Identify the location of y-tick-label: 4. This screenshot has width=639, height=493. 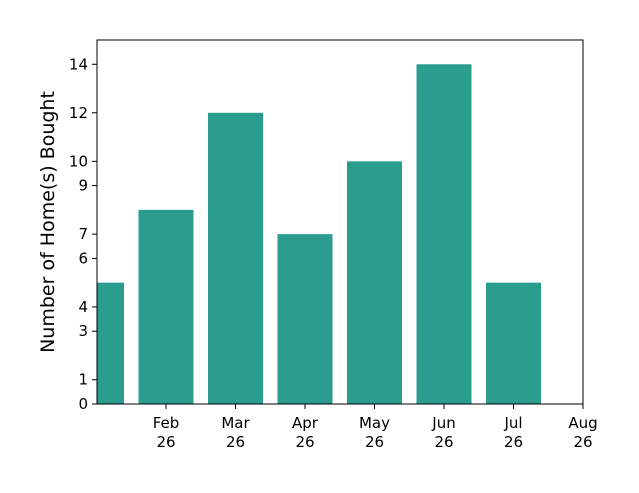
(83, 307).